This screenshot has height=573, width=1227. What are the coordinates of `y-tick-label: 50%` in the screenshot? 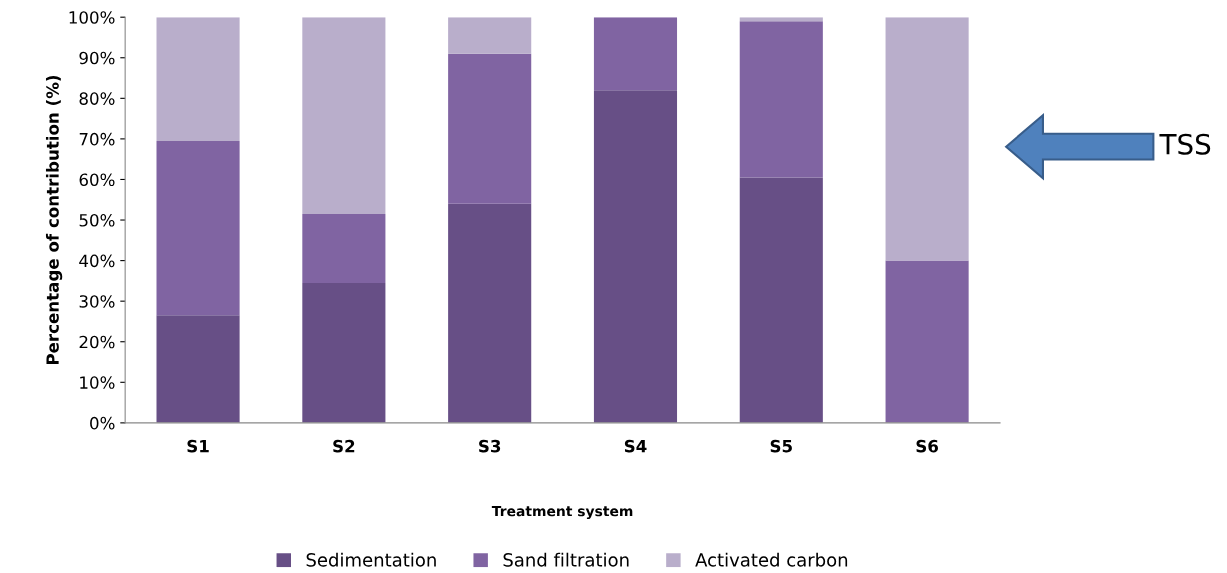 It's located at (97, 220).